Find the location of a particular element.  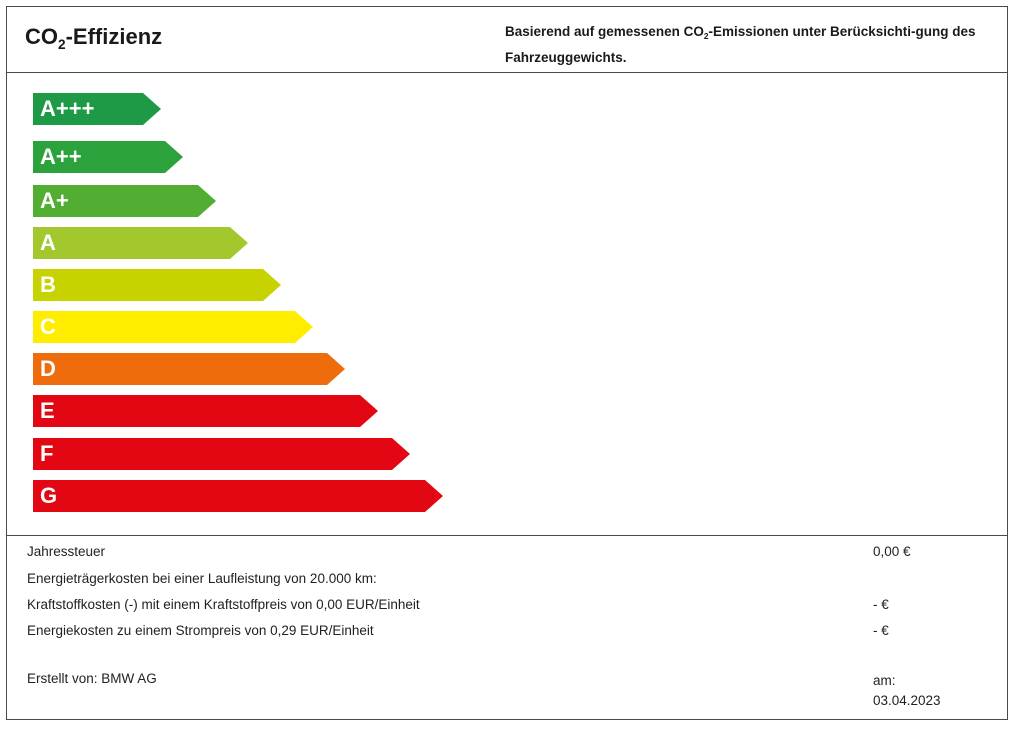

annual-tax-value: 0,00 € is located at coordinates (892, 551).